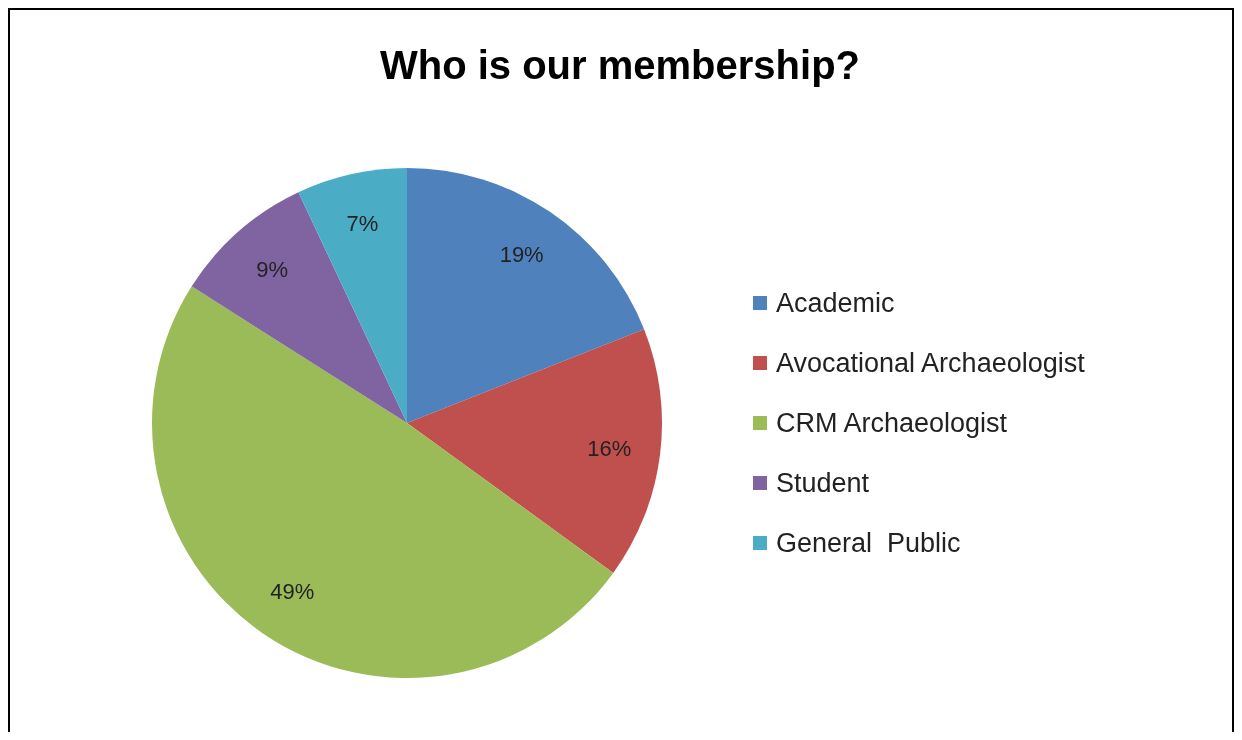  Describe the element at coordinates (892, 423) in the screenshot. I see `legend-label: CRM Archaeologist` at that location.